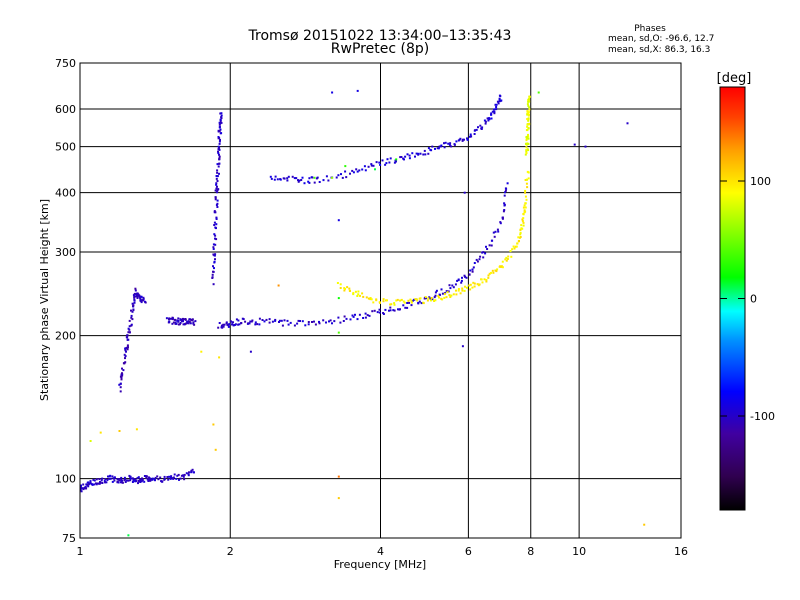  What do you see at coordinates (753, 299) in the screenshot?
I see `colorbar-tick-label: 0` at bounding box center [753, 299].